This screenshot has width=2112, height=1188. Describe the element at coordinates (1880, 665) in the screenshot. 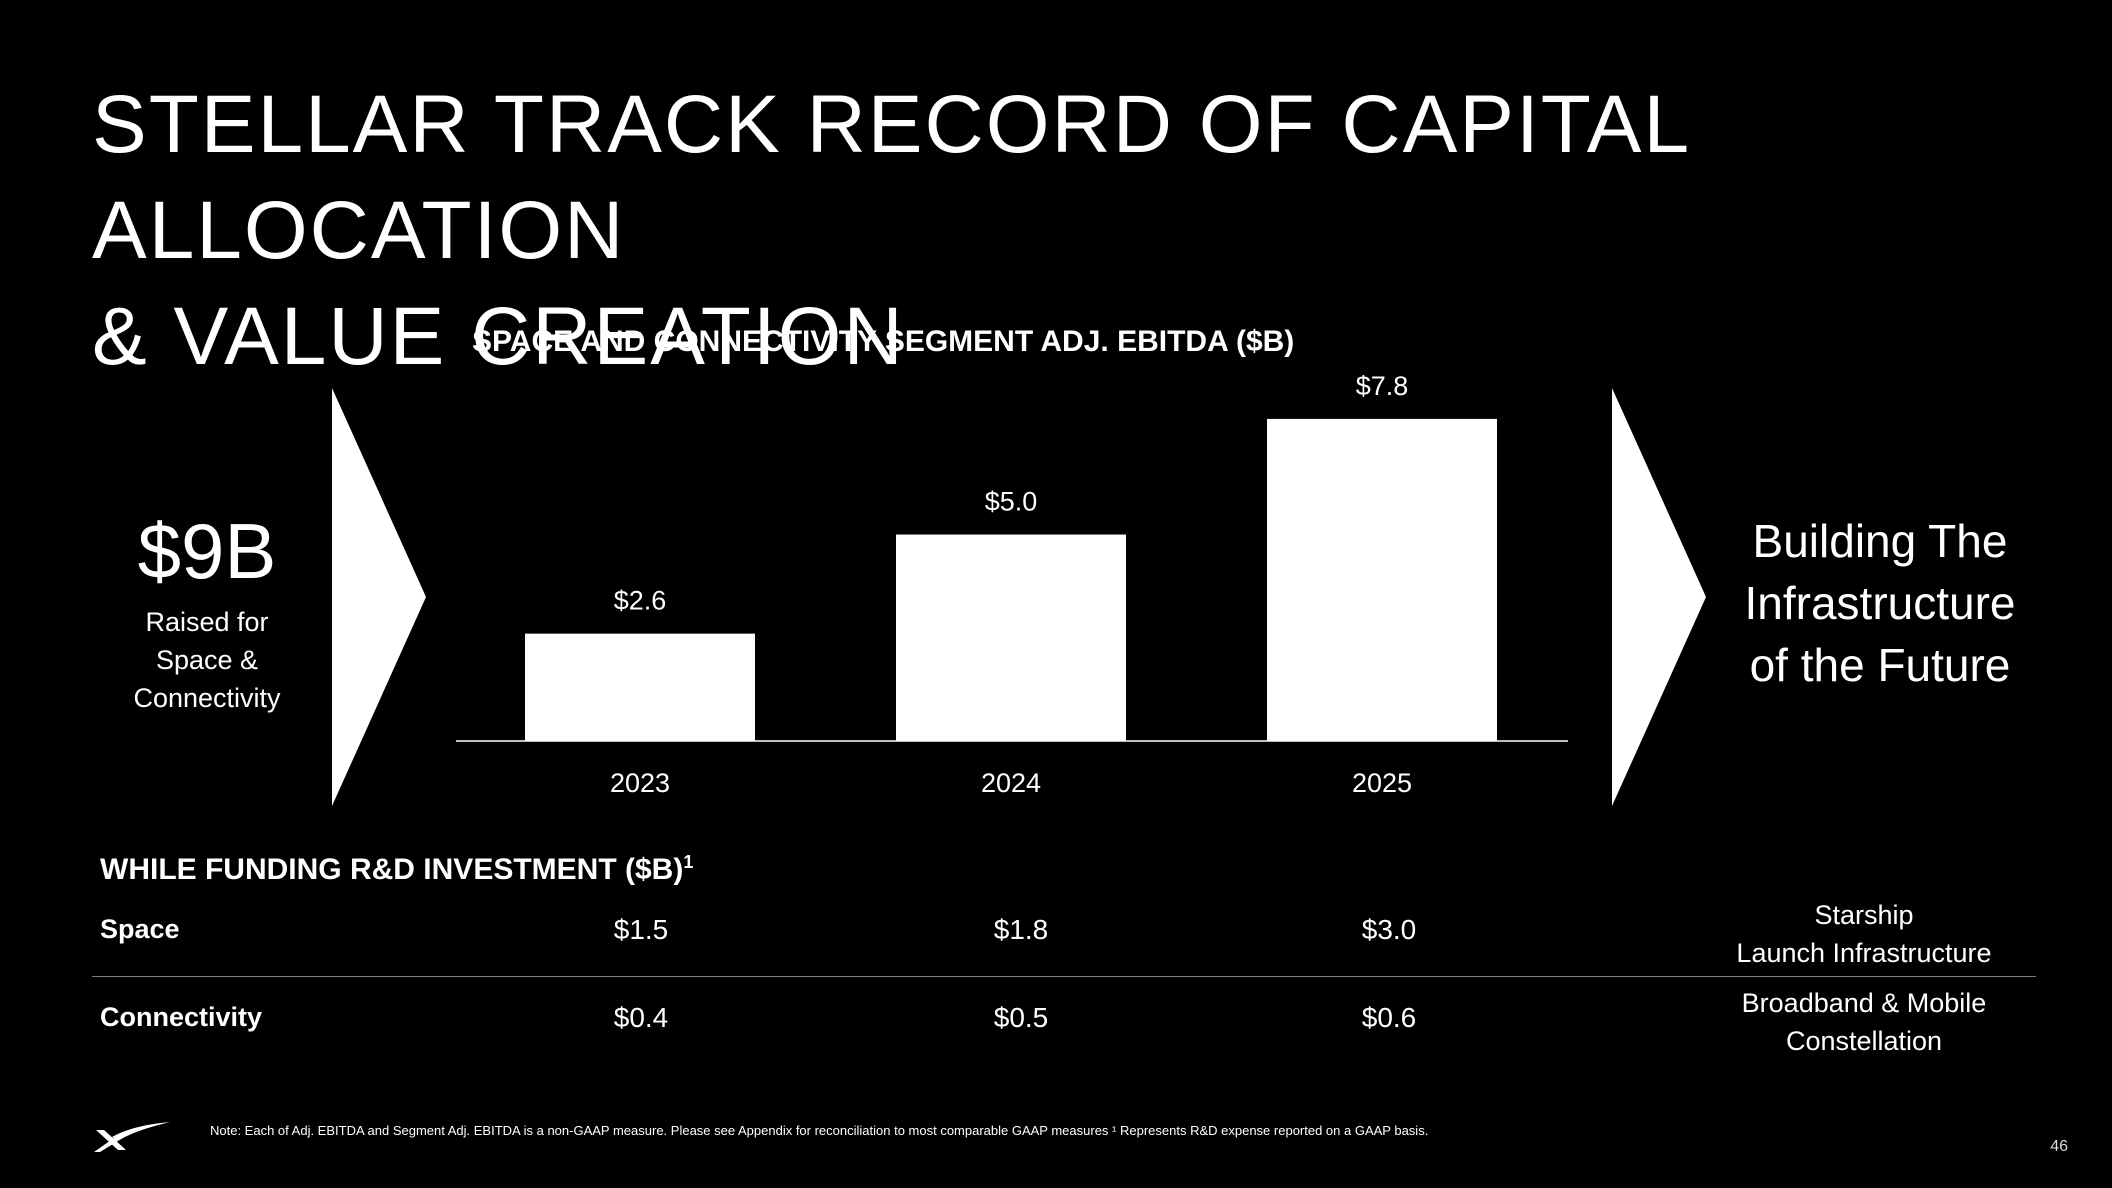

I see `future-infrastructure-line-3: of the Future` at that location.